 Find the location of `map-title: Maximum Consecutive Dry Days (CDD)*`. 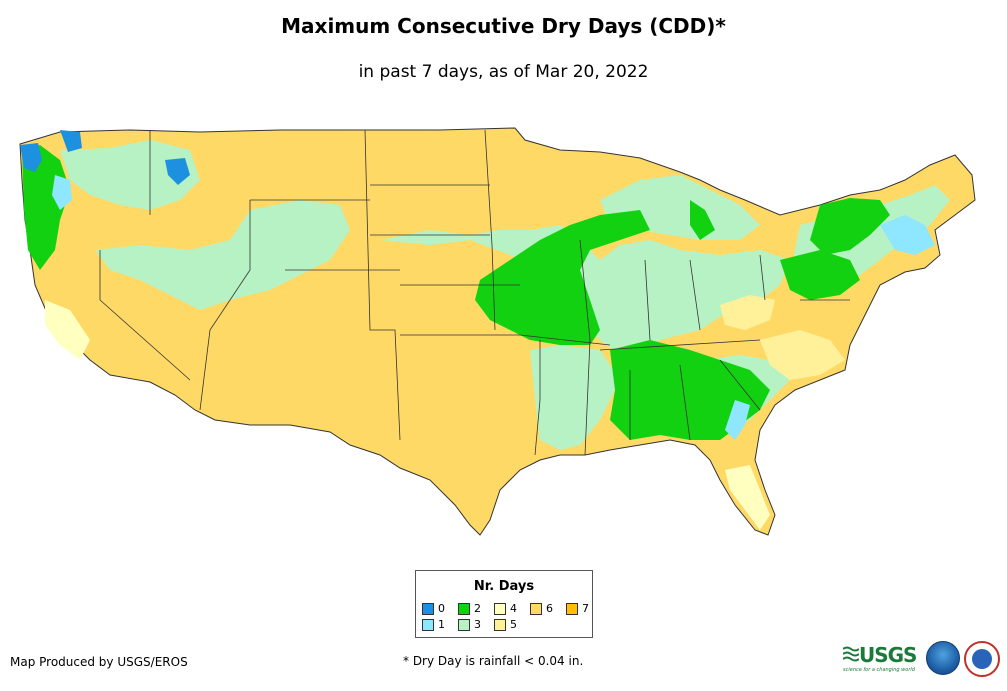

map-title: Maximum Consecutive Dry Days (CDD)* is located at coordinates (503, 26).